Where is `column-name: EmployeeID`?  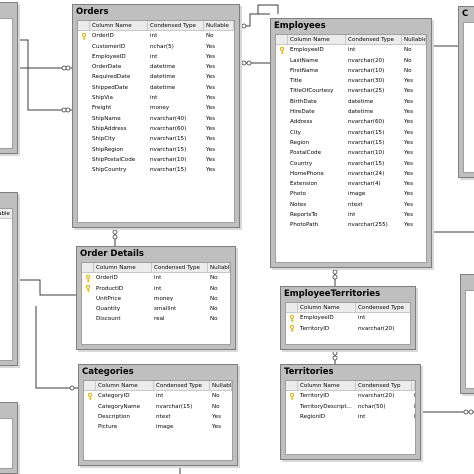
column-name: EmployeeID is located at coordinates (307, 50).